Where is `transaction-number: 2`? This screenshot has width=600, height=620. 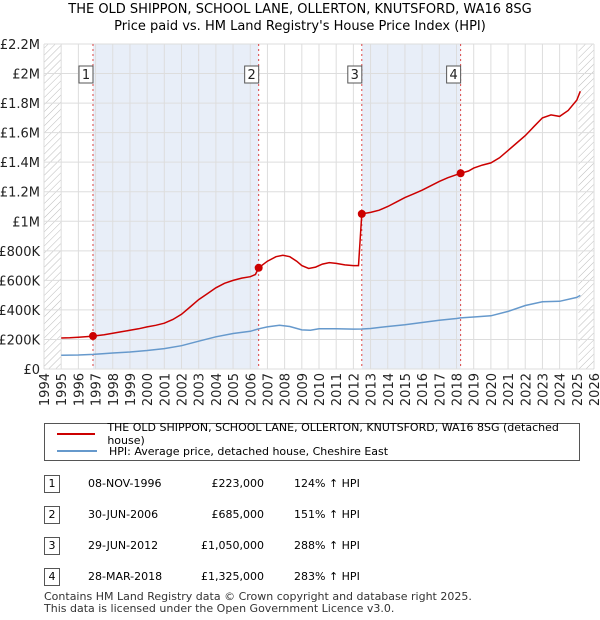 transaction-number: 2 is located at coordinates (52, 515).